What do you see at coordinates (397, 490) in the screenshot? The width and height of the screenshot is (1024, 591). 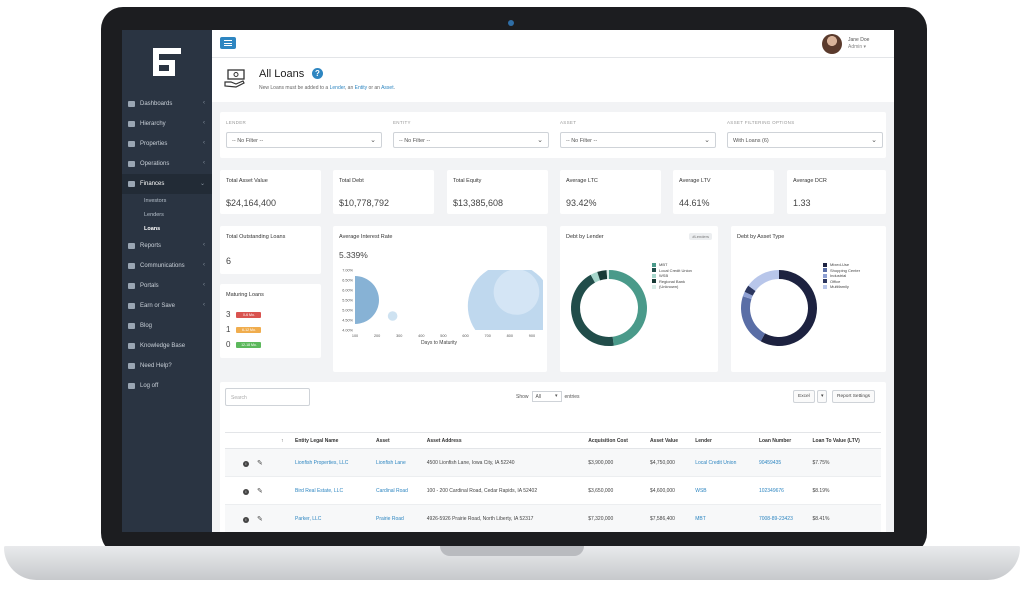 I see `table-cell: Cardinal Road` at bounding box center [397, 490].